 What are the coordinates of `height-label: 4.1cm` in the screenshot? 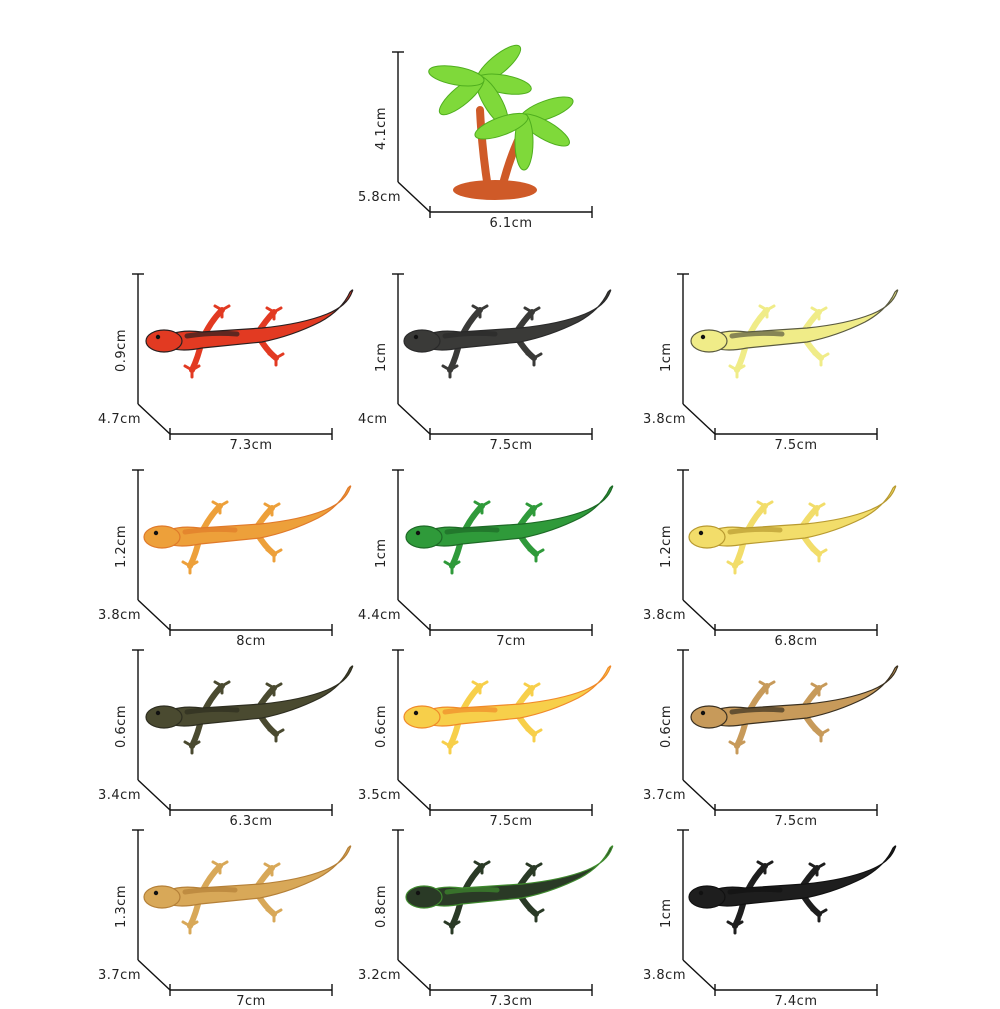 It's located at (381, 128).